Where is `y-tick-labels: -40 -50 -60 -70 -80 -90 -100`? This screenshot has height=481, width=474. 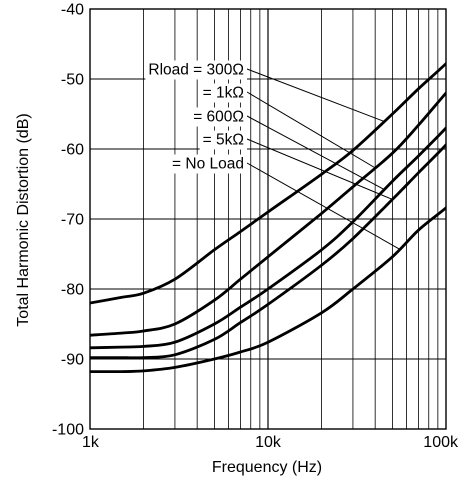 y-tick-labels: -40 -50 -60 -70 -80 -90 -100 is located at coordinates (68, 220).